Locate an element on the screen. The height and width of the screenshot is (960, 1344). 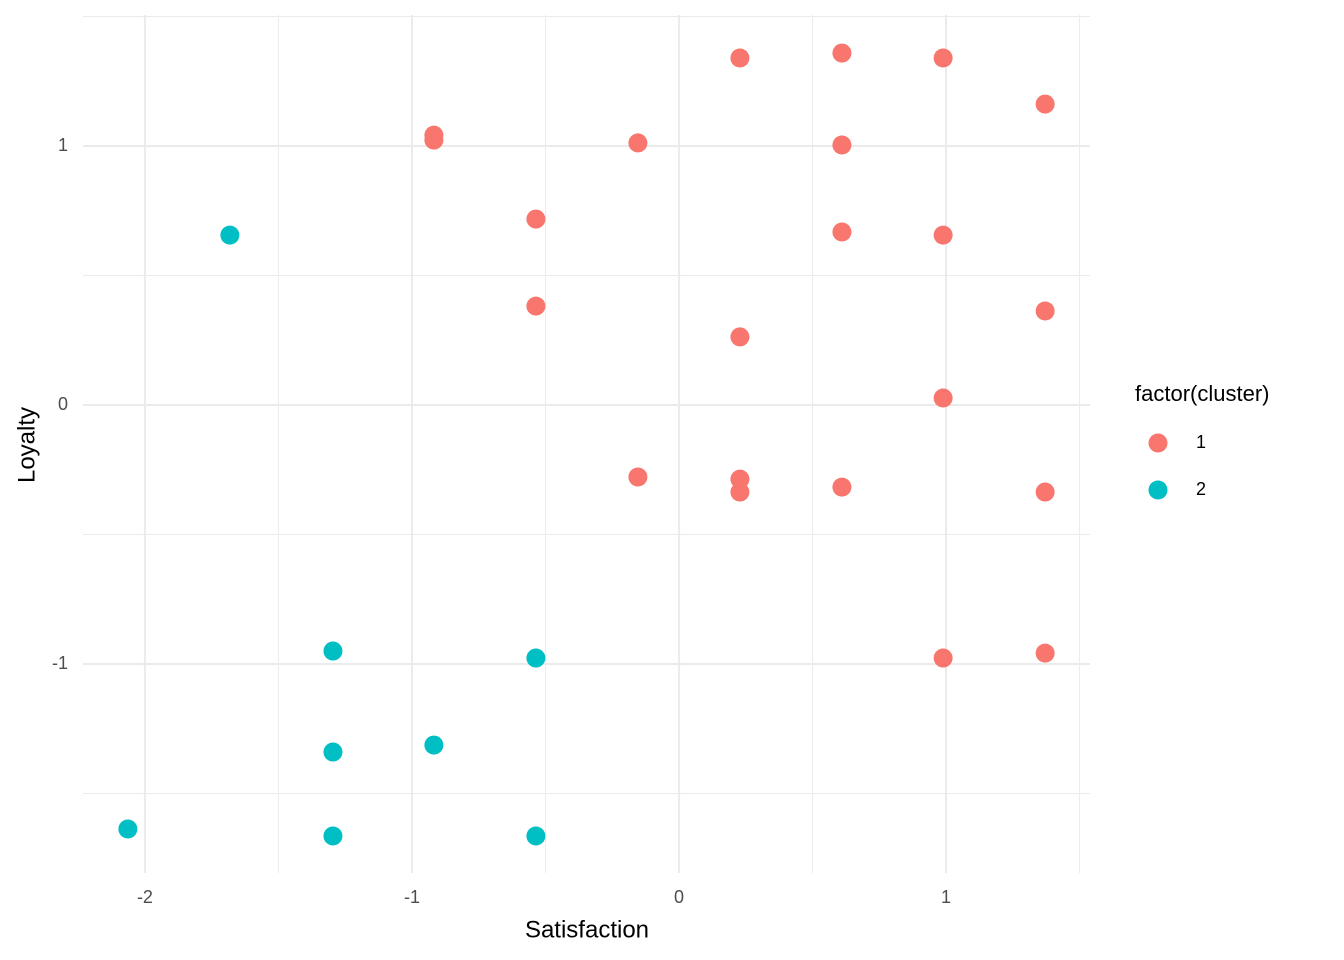
y-axis-title: Loyalty is located at coordinates (26, 445).